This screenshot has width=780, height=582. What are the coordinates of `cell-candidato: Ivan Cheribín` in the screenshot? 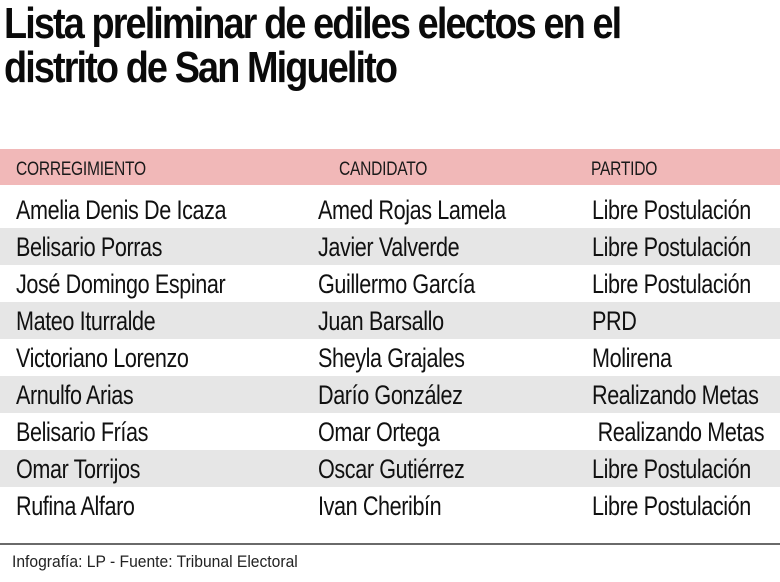 It's located at (380, 506).